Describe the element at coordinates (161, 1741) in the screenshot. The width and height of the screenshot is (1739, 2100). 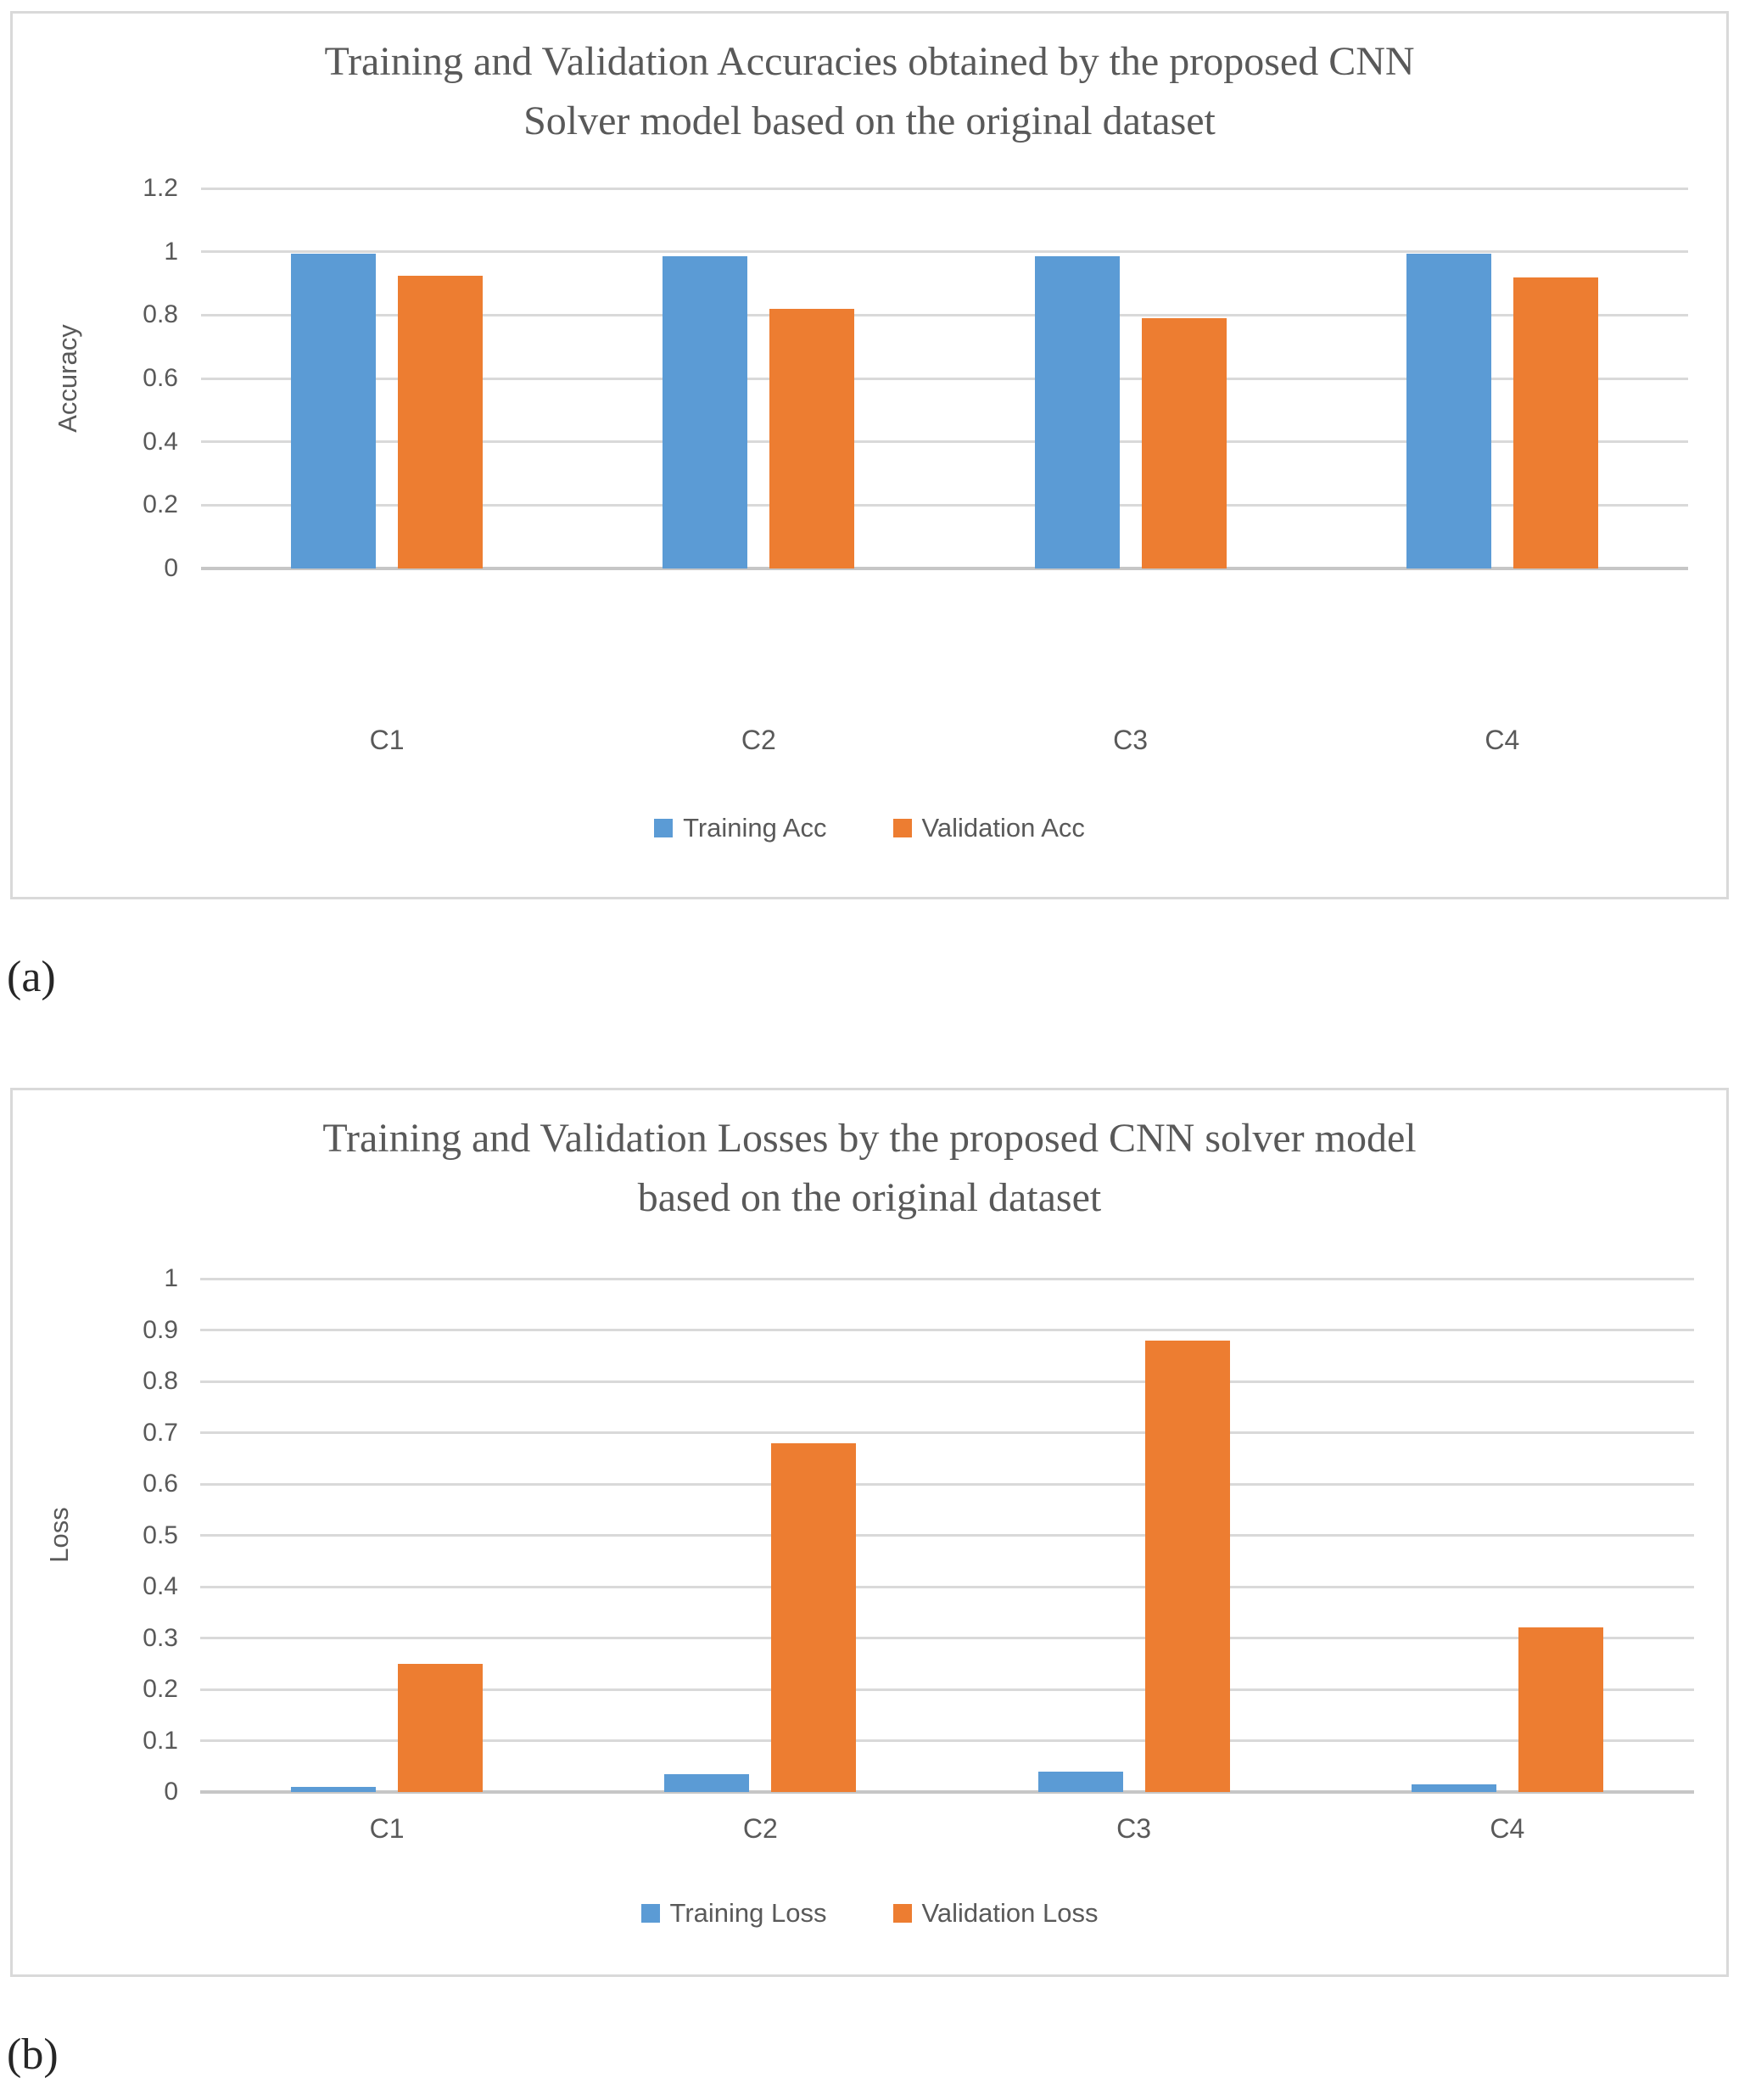
I see `y-tick-label-0.1: 0.1` at that location.